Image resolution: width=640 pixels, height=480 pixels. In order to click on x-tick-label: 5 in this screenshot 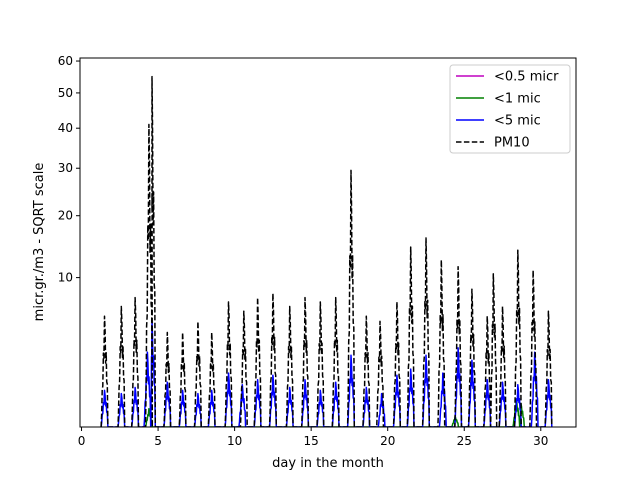, I will do `click(158, 441)`.